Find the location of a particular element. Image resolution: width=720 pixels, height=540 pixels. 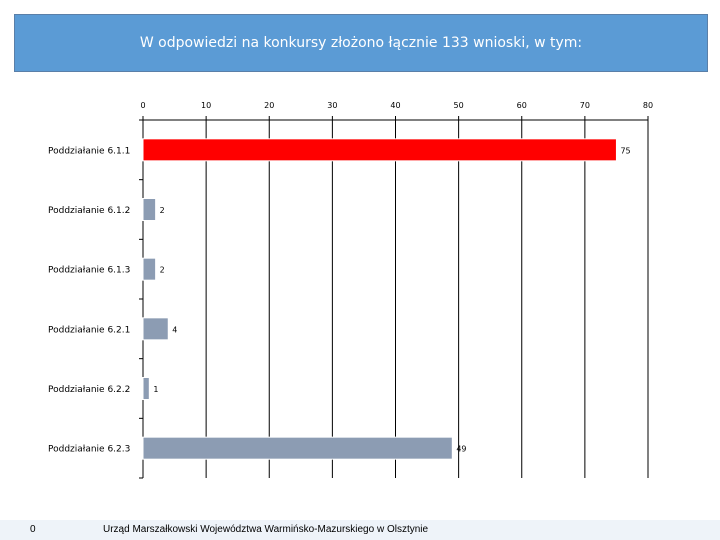

category-label: Poddziałanie 6.1.3 is located at coordinates (89, 271).